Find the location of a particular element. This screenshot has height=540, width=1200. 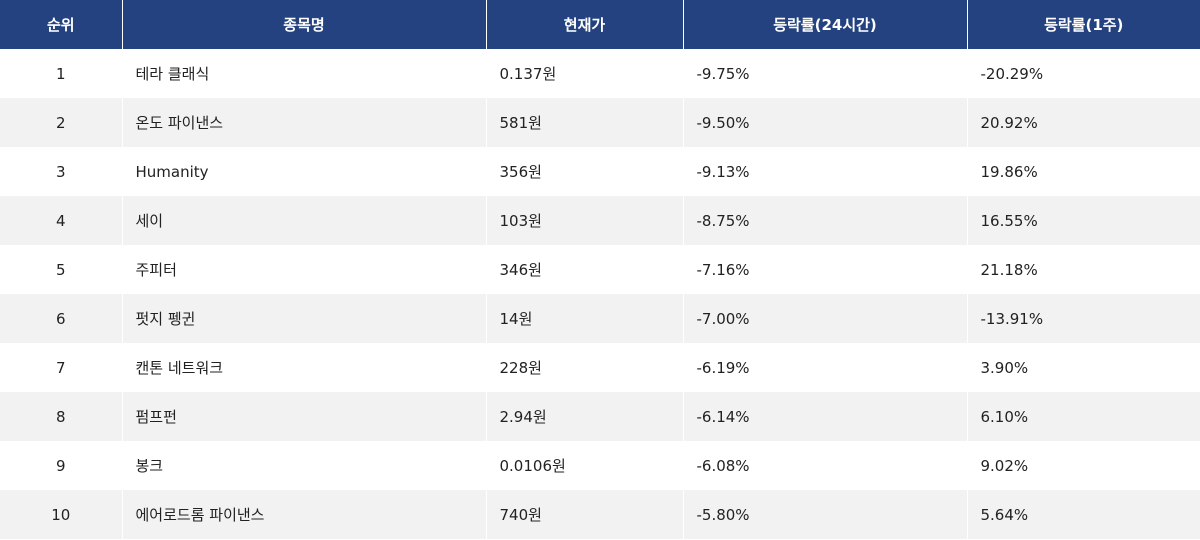

rank-cell: 4 is located at coordinates (61, 220).